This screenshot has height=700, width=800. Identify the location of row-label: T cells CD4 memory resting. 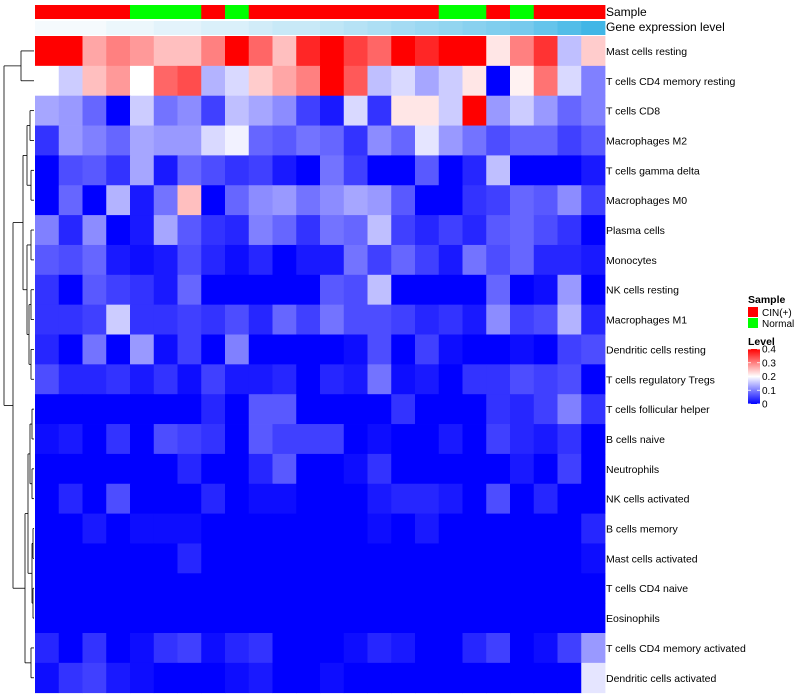
(670, 82).